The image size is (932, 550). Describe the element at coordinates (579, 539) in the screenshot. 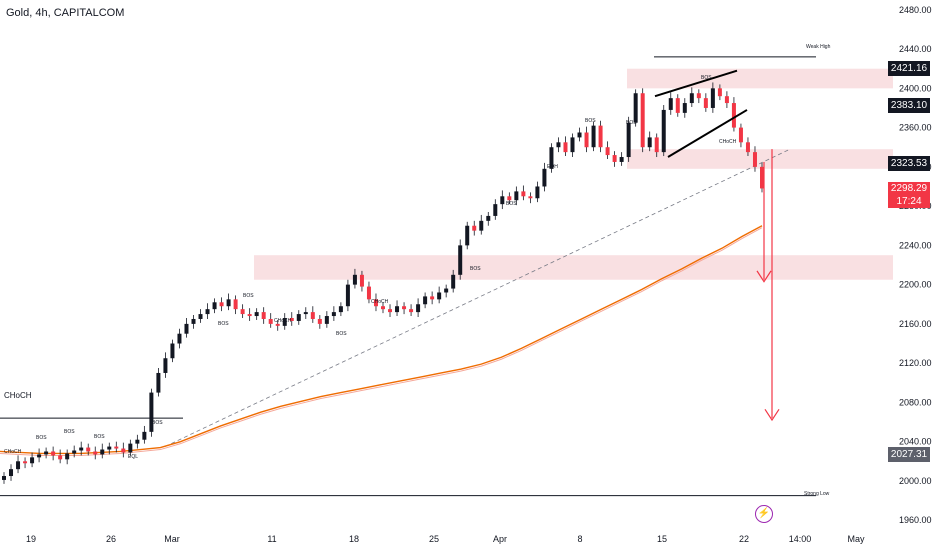

I see `x-tick-label: 8` at that location.